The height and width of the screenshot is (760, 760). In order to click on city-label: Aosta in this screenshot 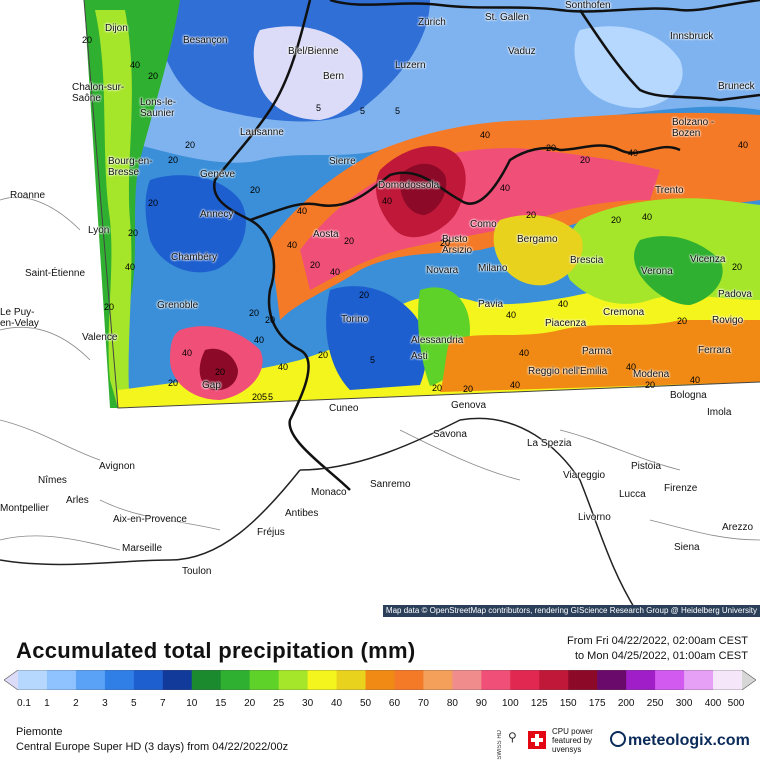, I will do `click(326, 234)`.